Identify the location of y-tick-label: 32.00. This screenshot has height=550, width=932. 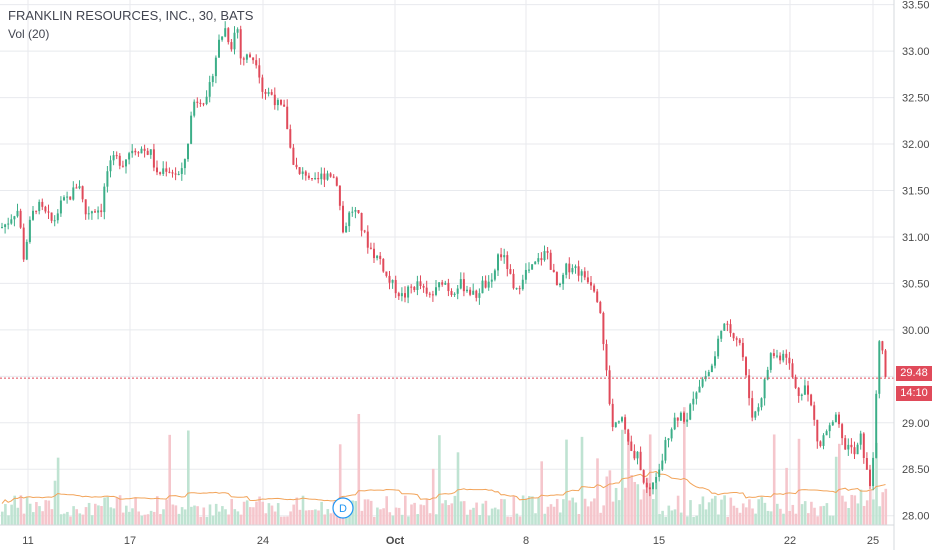
(916, 145).